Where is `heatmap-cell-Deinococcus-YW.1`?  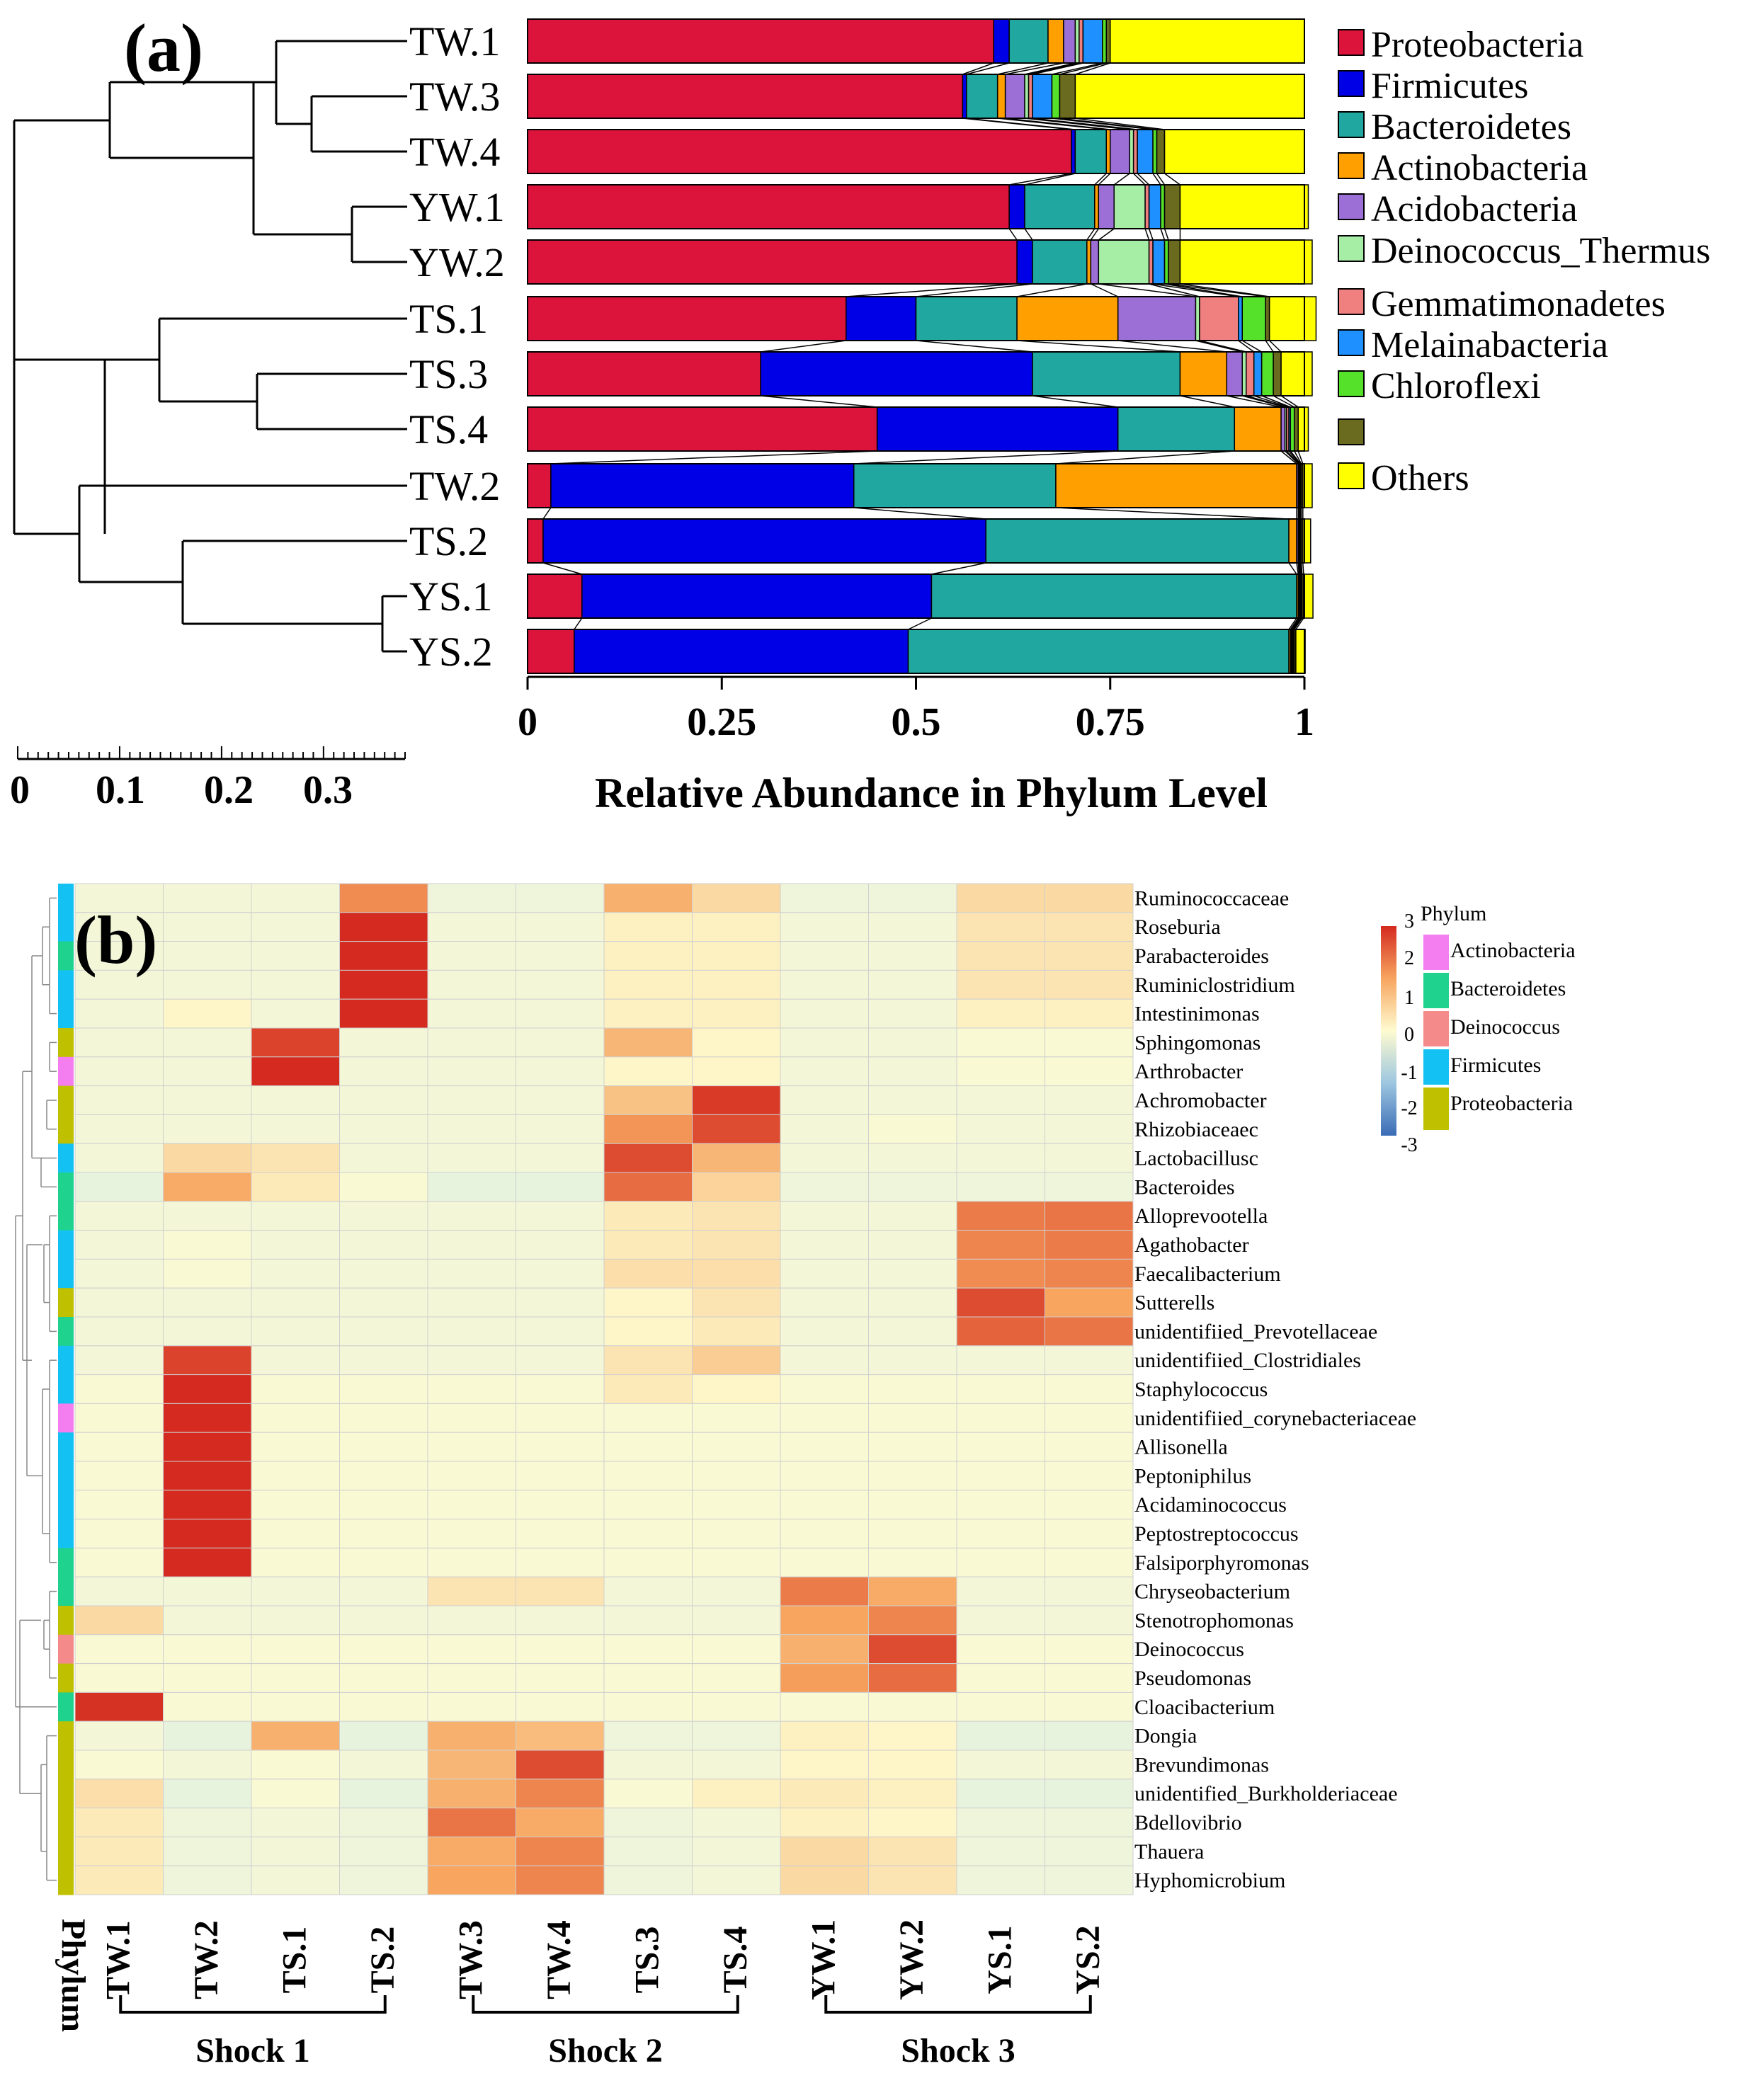
heatmap-cell-Deinococcus-YW.1 is located at coordinates (825, 1649).